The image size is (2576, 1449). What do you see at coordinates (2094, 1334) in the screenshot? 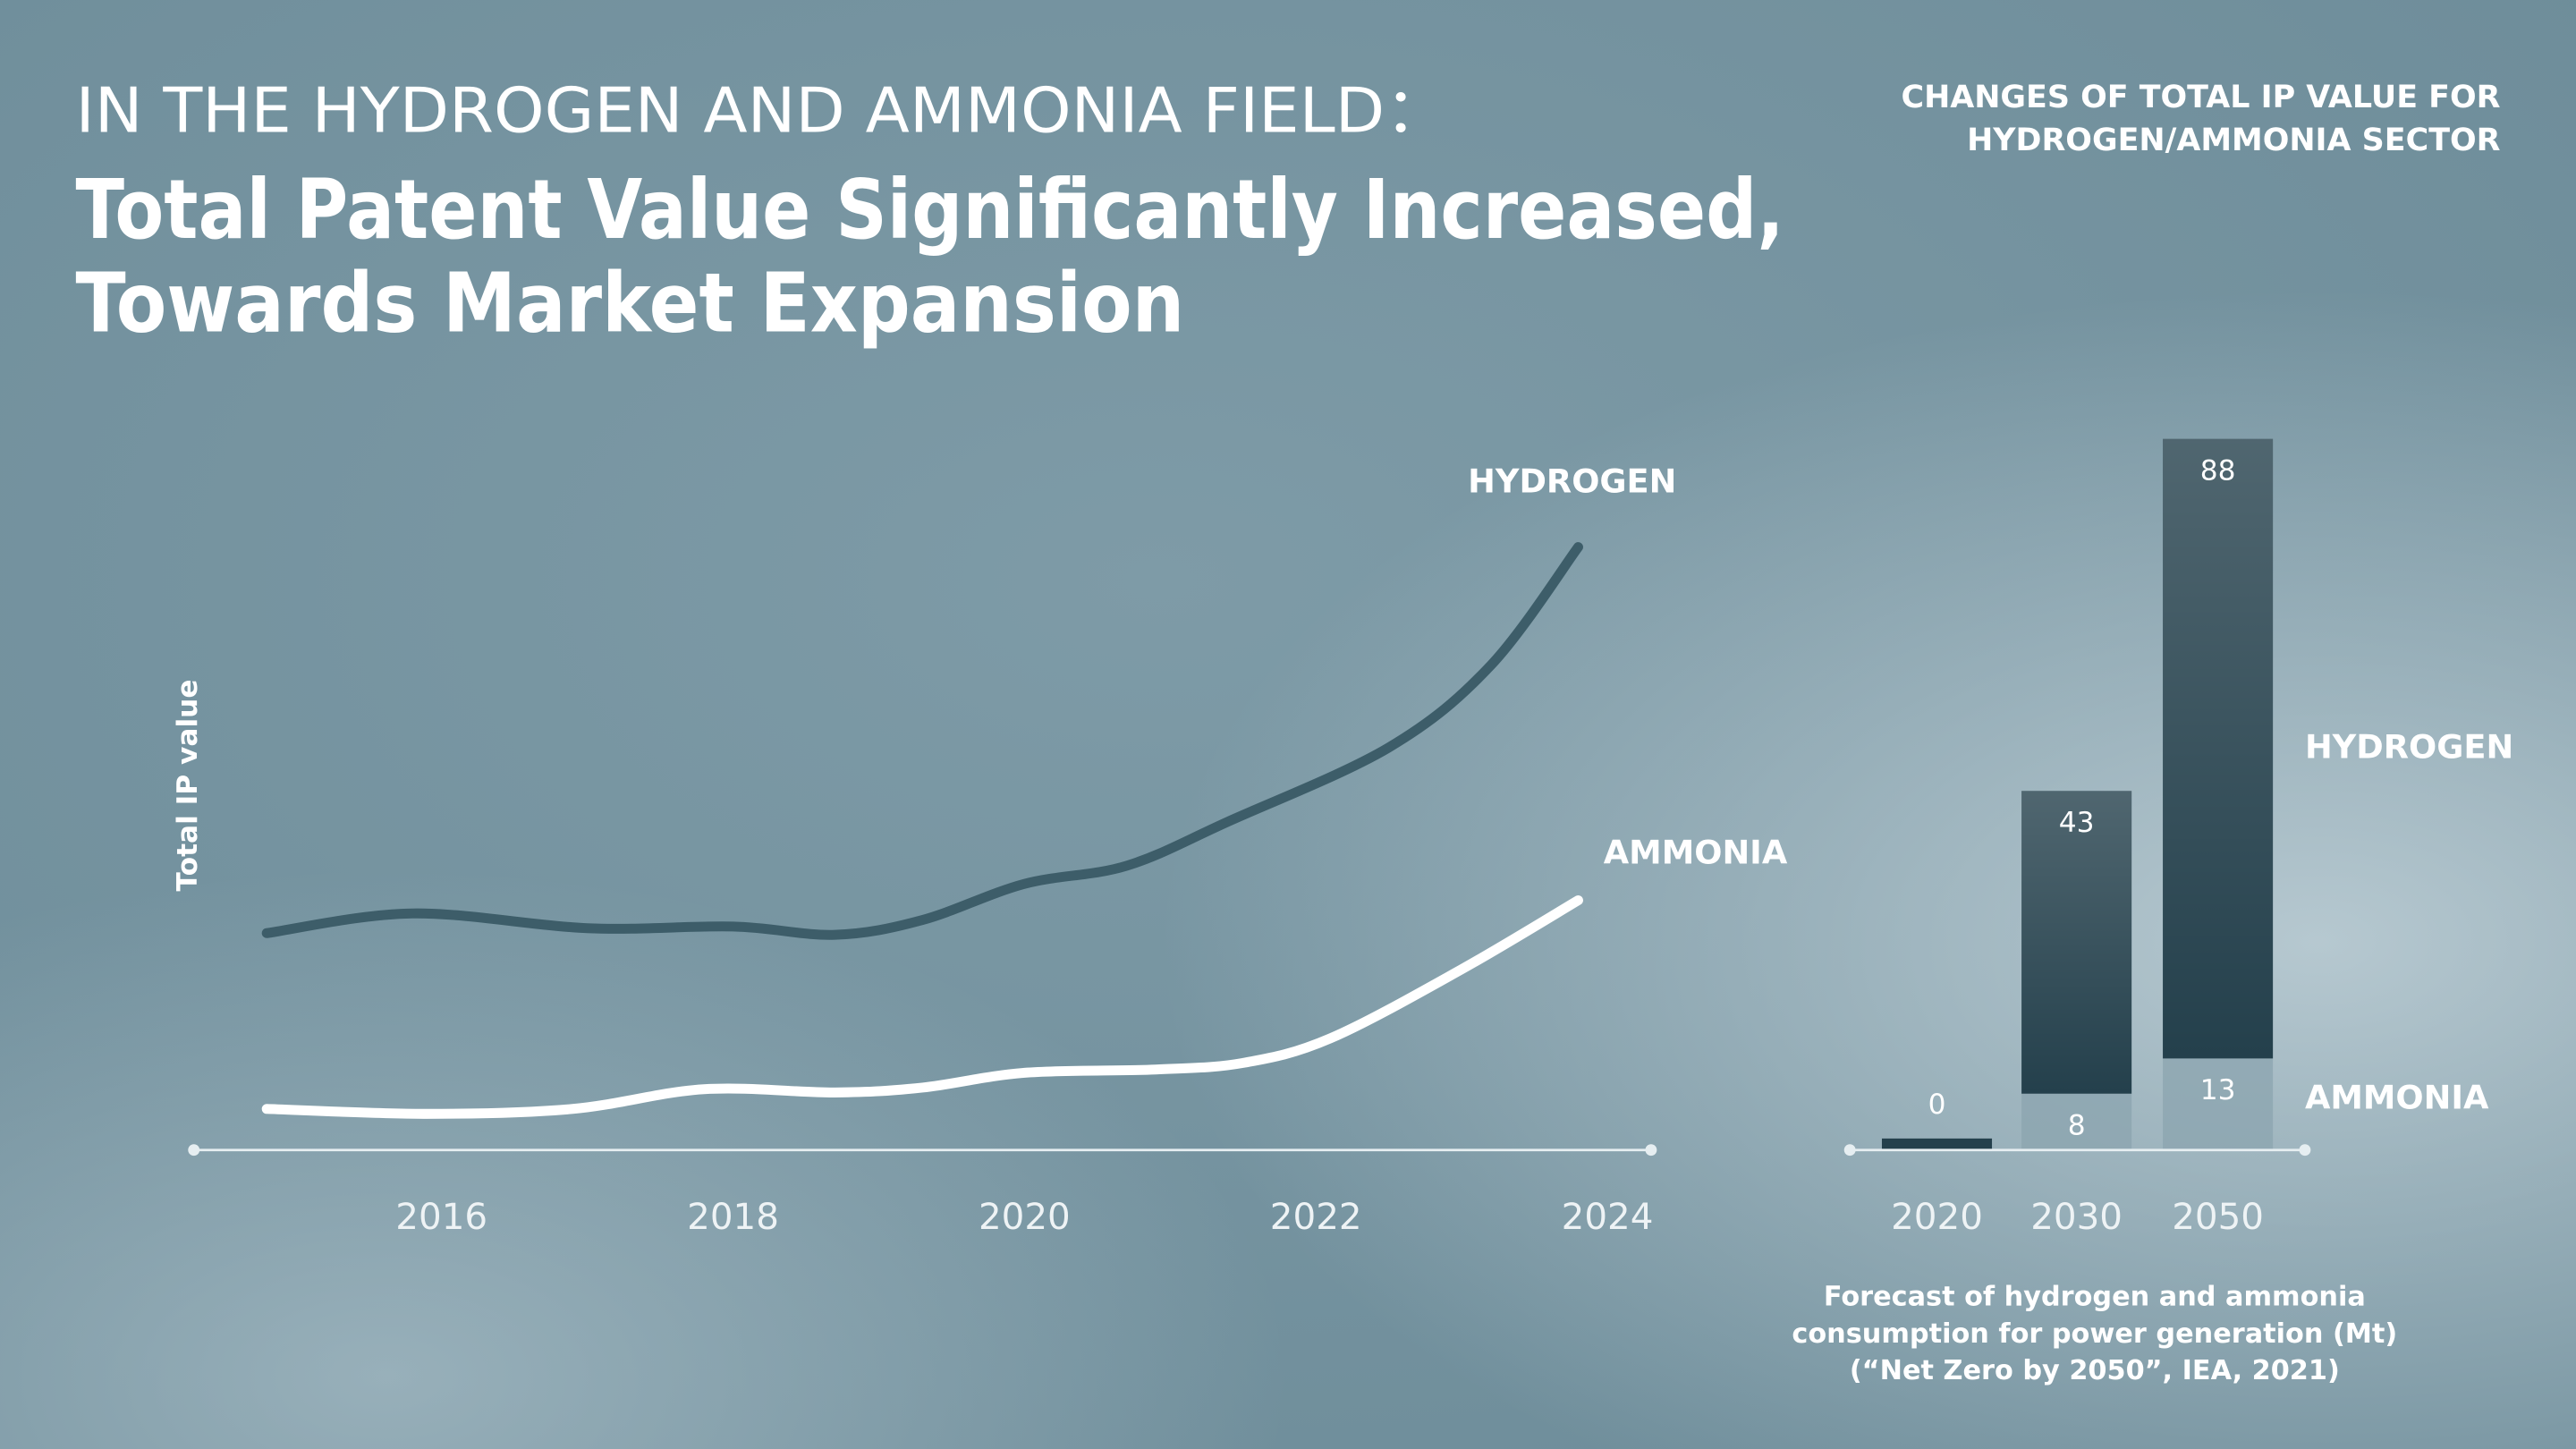
I see `chart-note: consumption for power generation (Mt)` at bounding box center [2094, 1334].